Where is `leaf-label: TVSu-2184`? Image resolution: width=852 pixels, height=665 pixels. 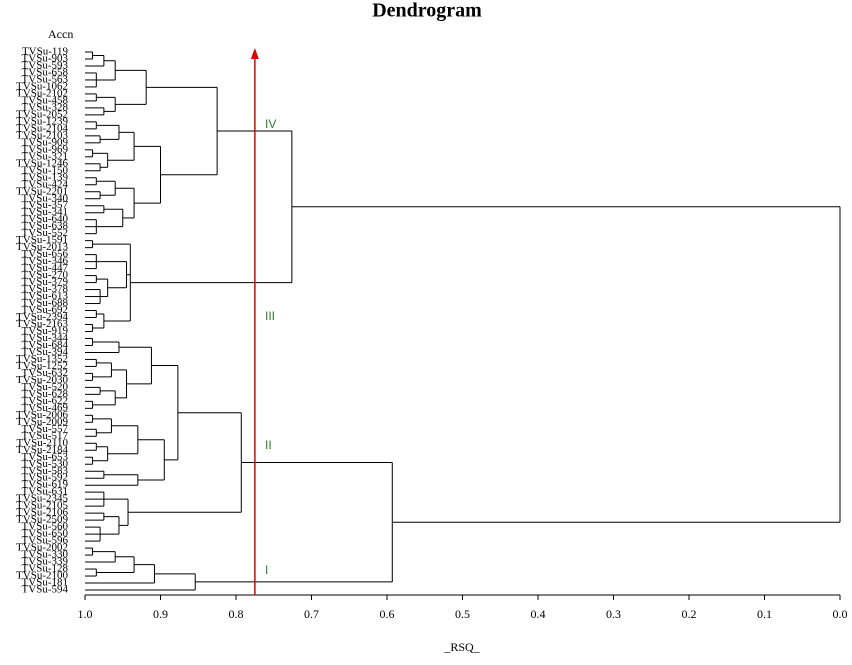
leaf-label: TVSu-2184 is located at coordinates (42, 450).